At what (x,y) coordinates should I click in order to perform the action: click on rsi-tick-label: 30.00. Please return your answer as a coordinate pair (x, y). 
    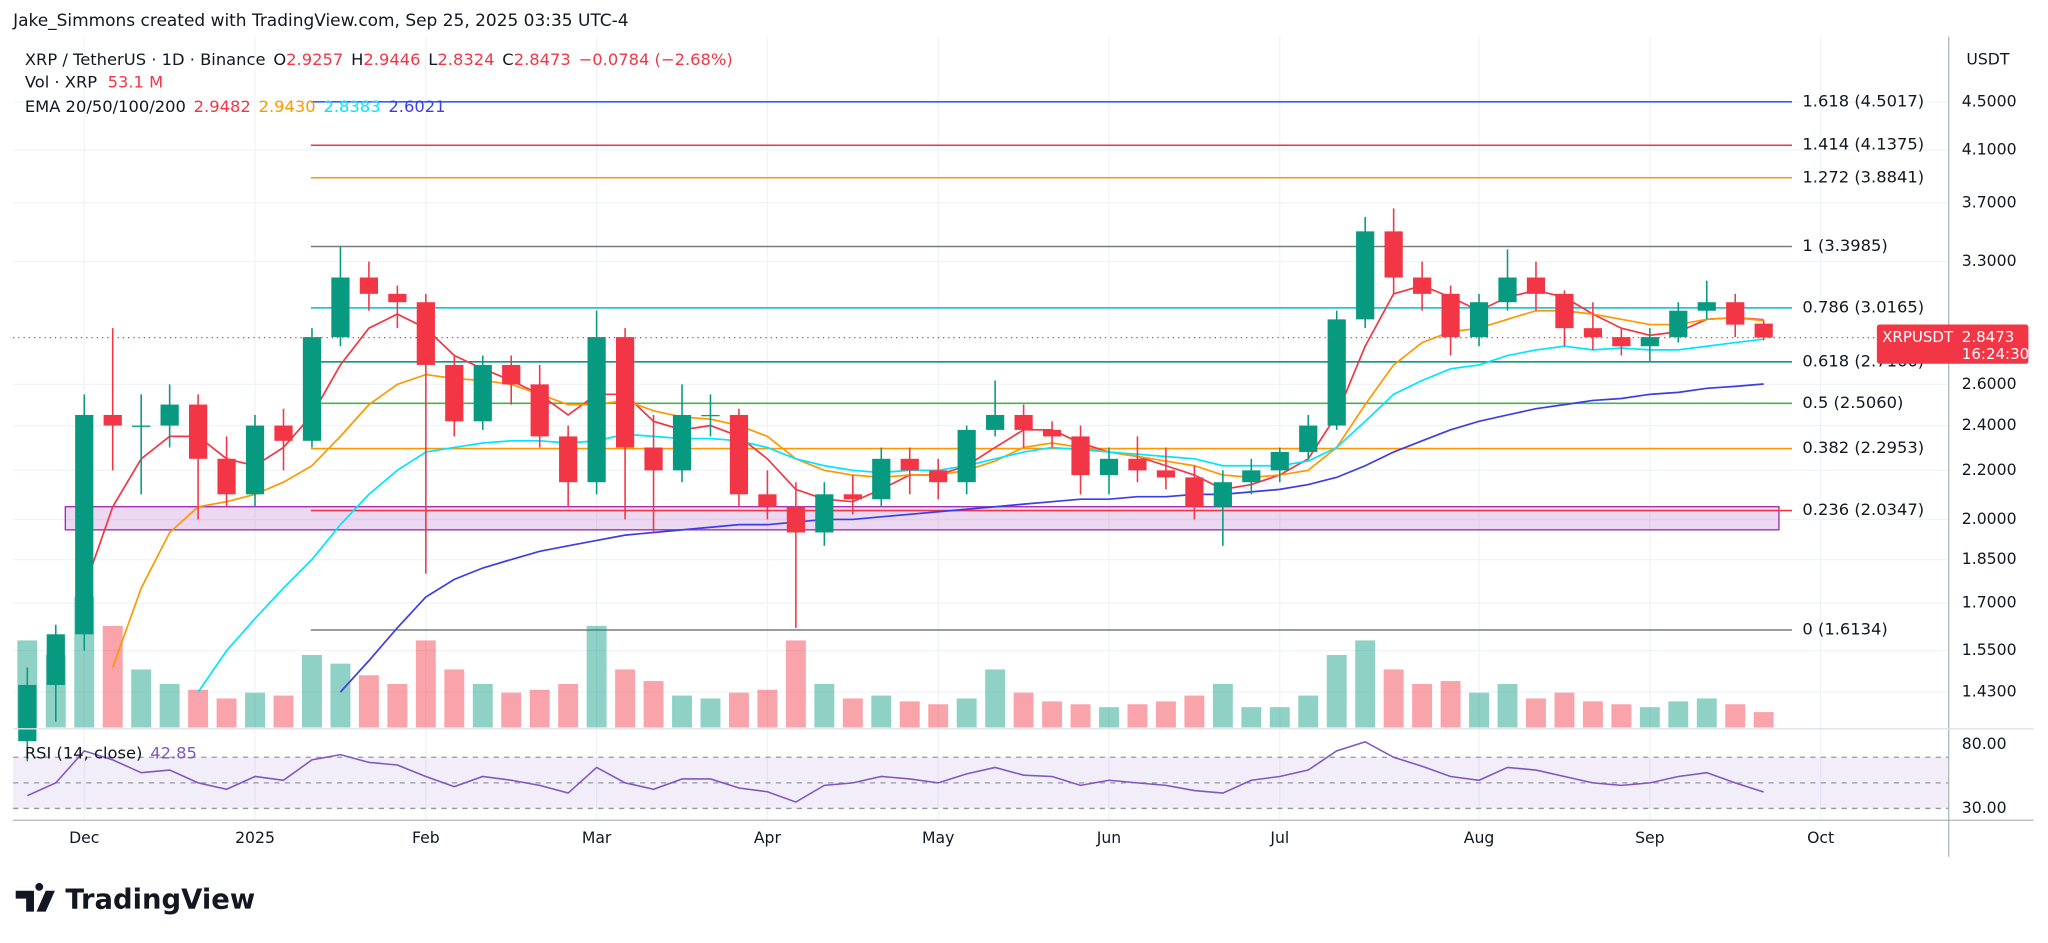
    Looking at the image, I should click on (1984, 807).